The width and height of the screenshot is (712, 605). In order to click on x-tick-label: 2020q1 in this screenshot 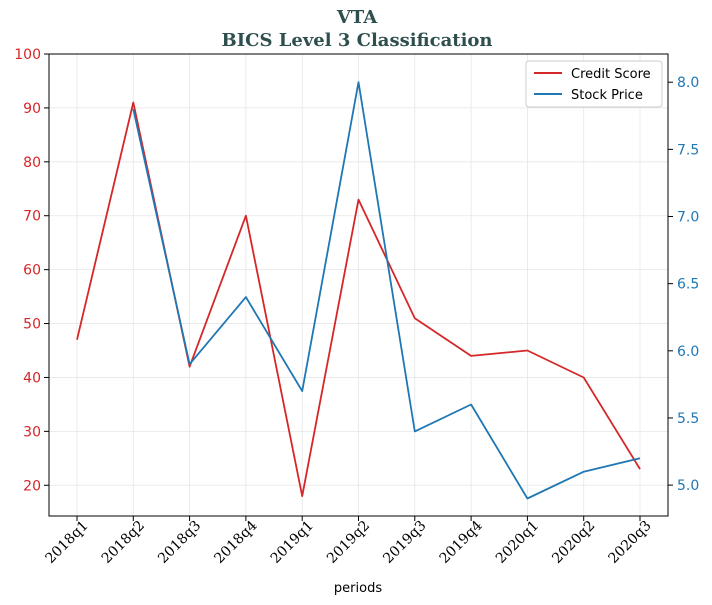, I will do `click(517, 542)`.